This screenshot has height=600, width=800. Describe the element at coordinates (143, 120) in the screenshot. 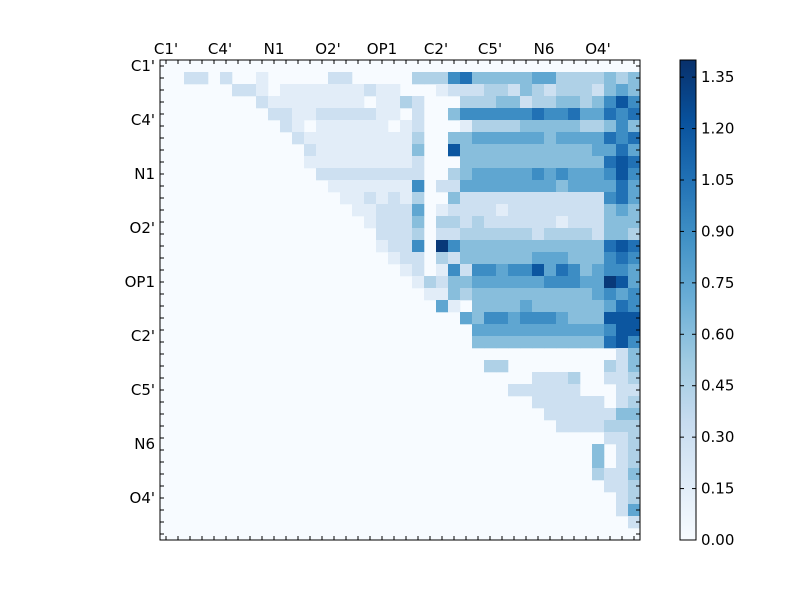

I see `y-tick-label: C4'` at that location.